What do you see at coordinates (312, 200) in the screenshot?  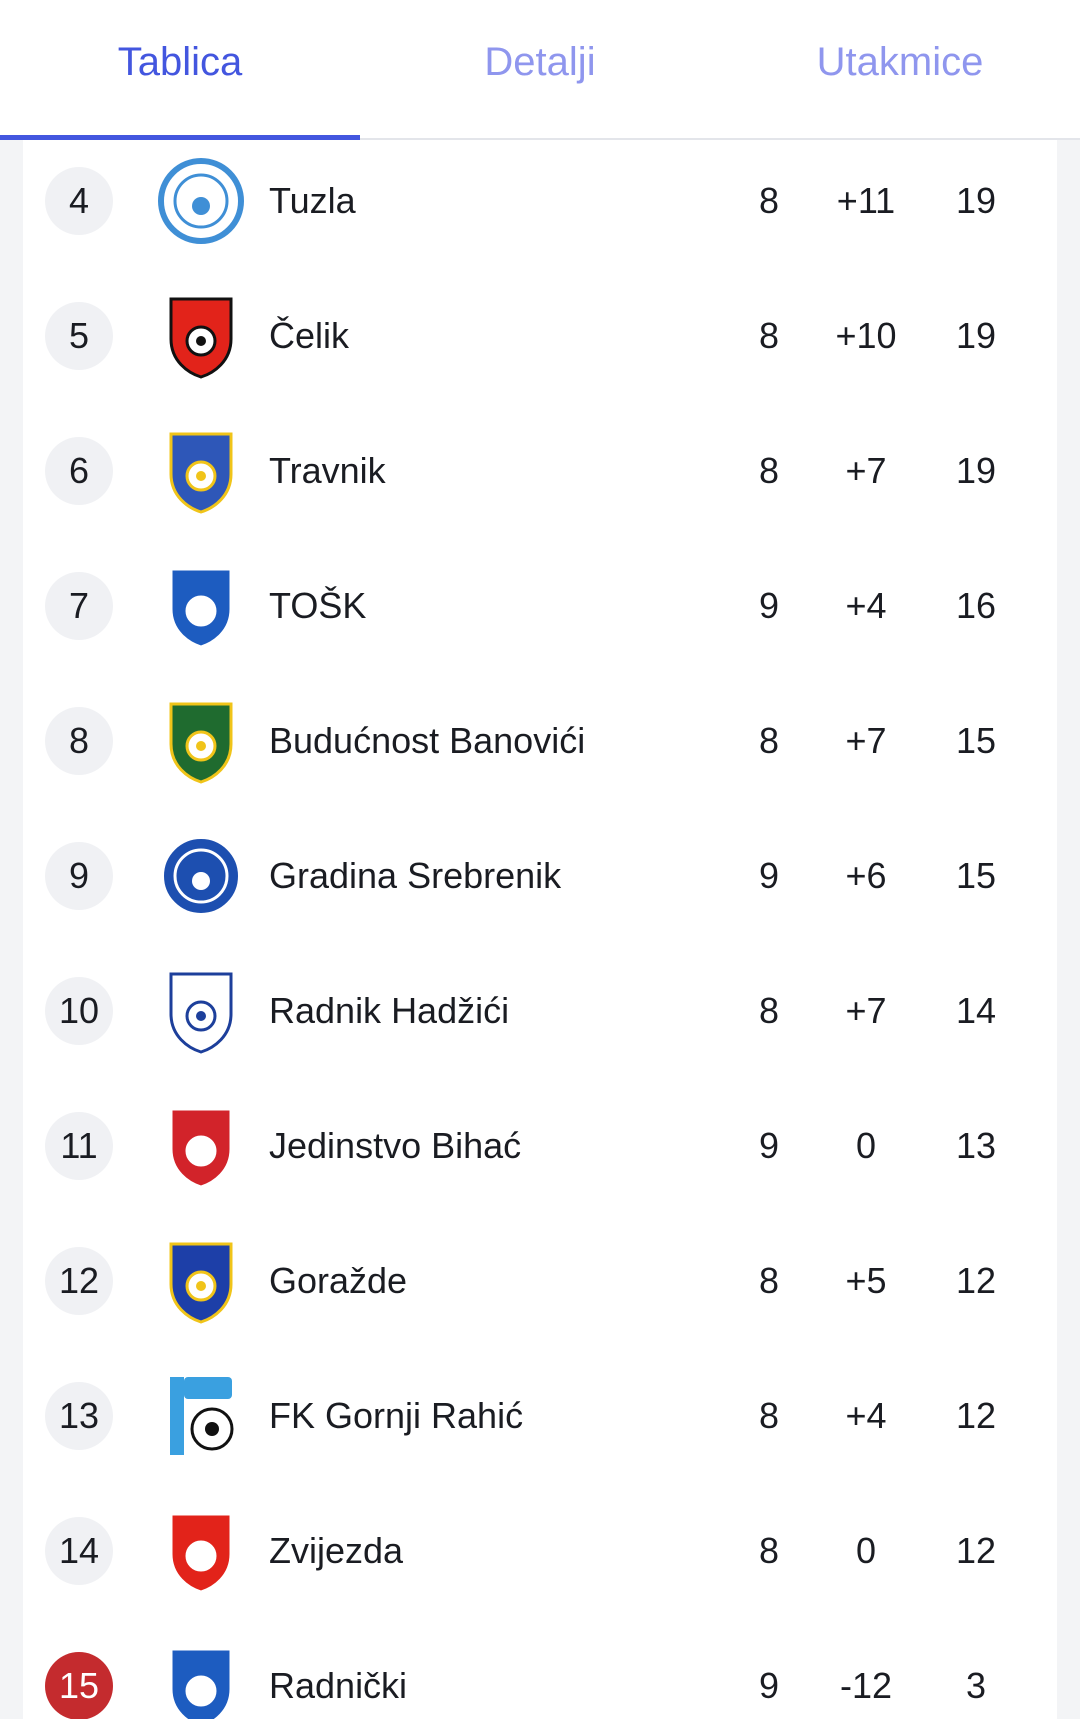 I see `team-name: Tuzla` at bounding box center [312, 200].